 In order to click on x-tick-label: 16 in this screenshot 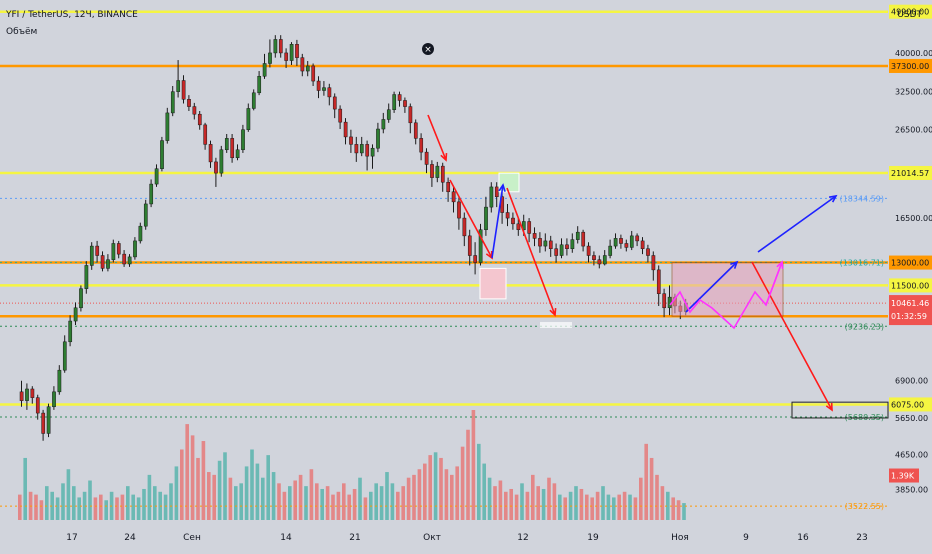, I will do `click(803, 538)`.